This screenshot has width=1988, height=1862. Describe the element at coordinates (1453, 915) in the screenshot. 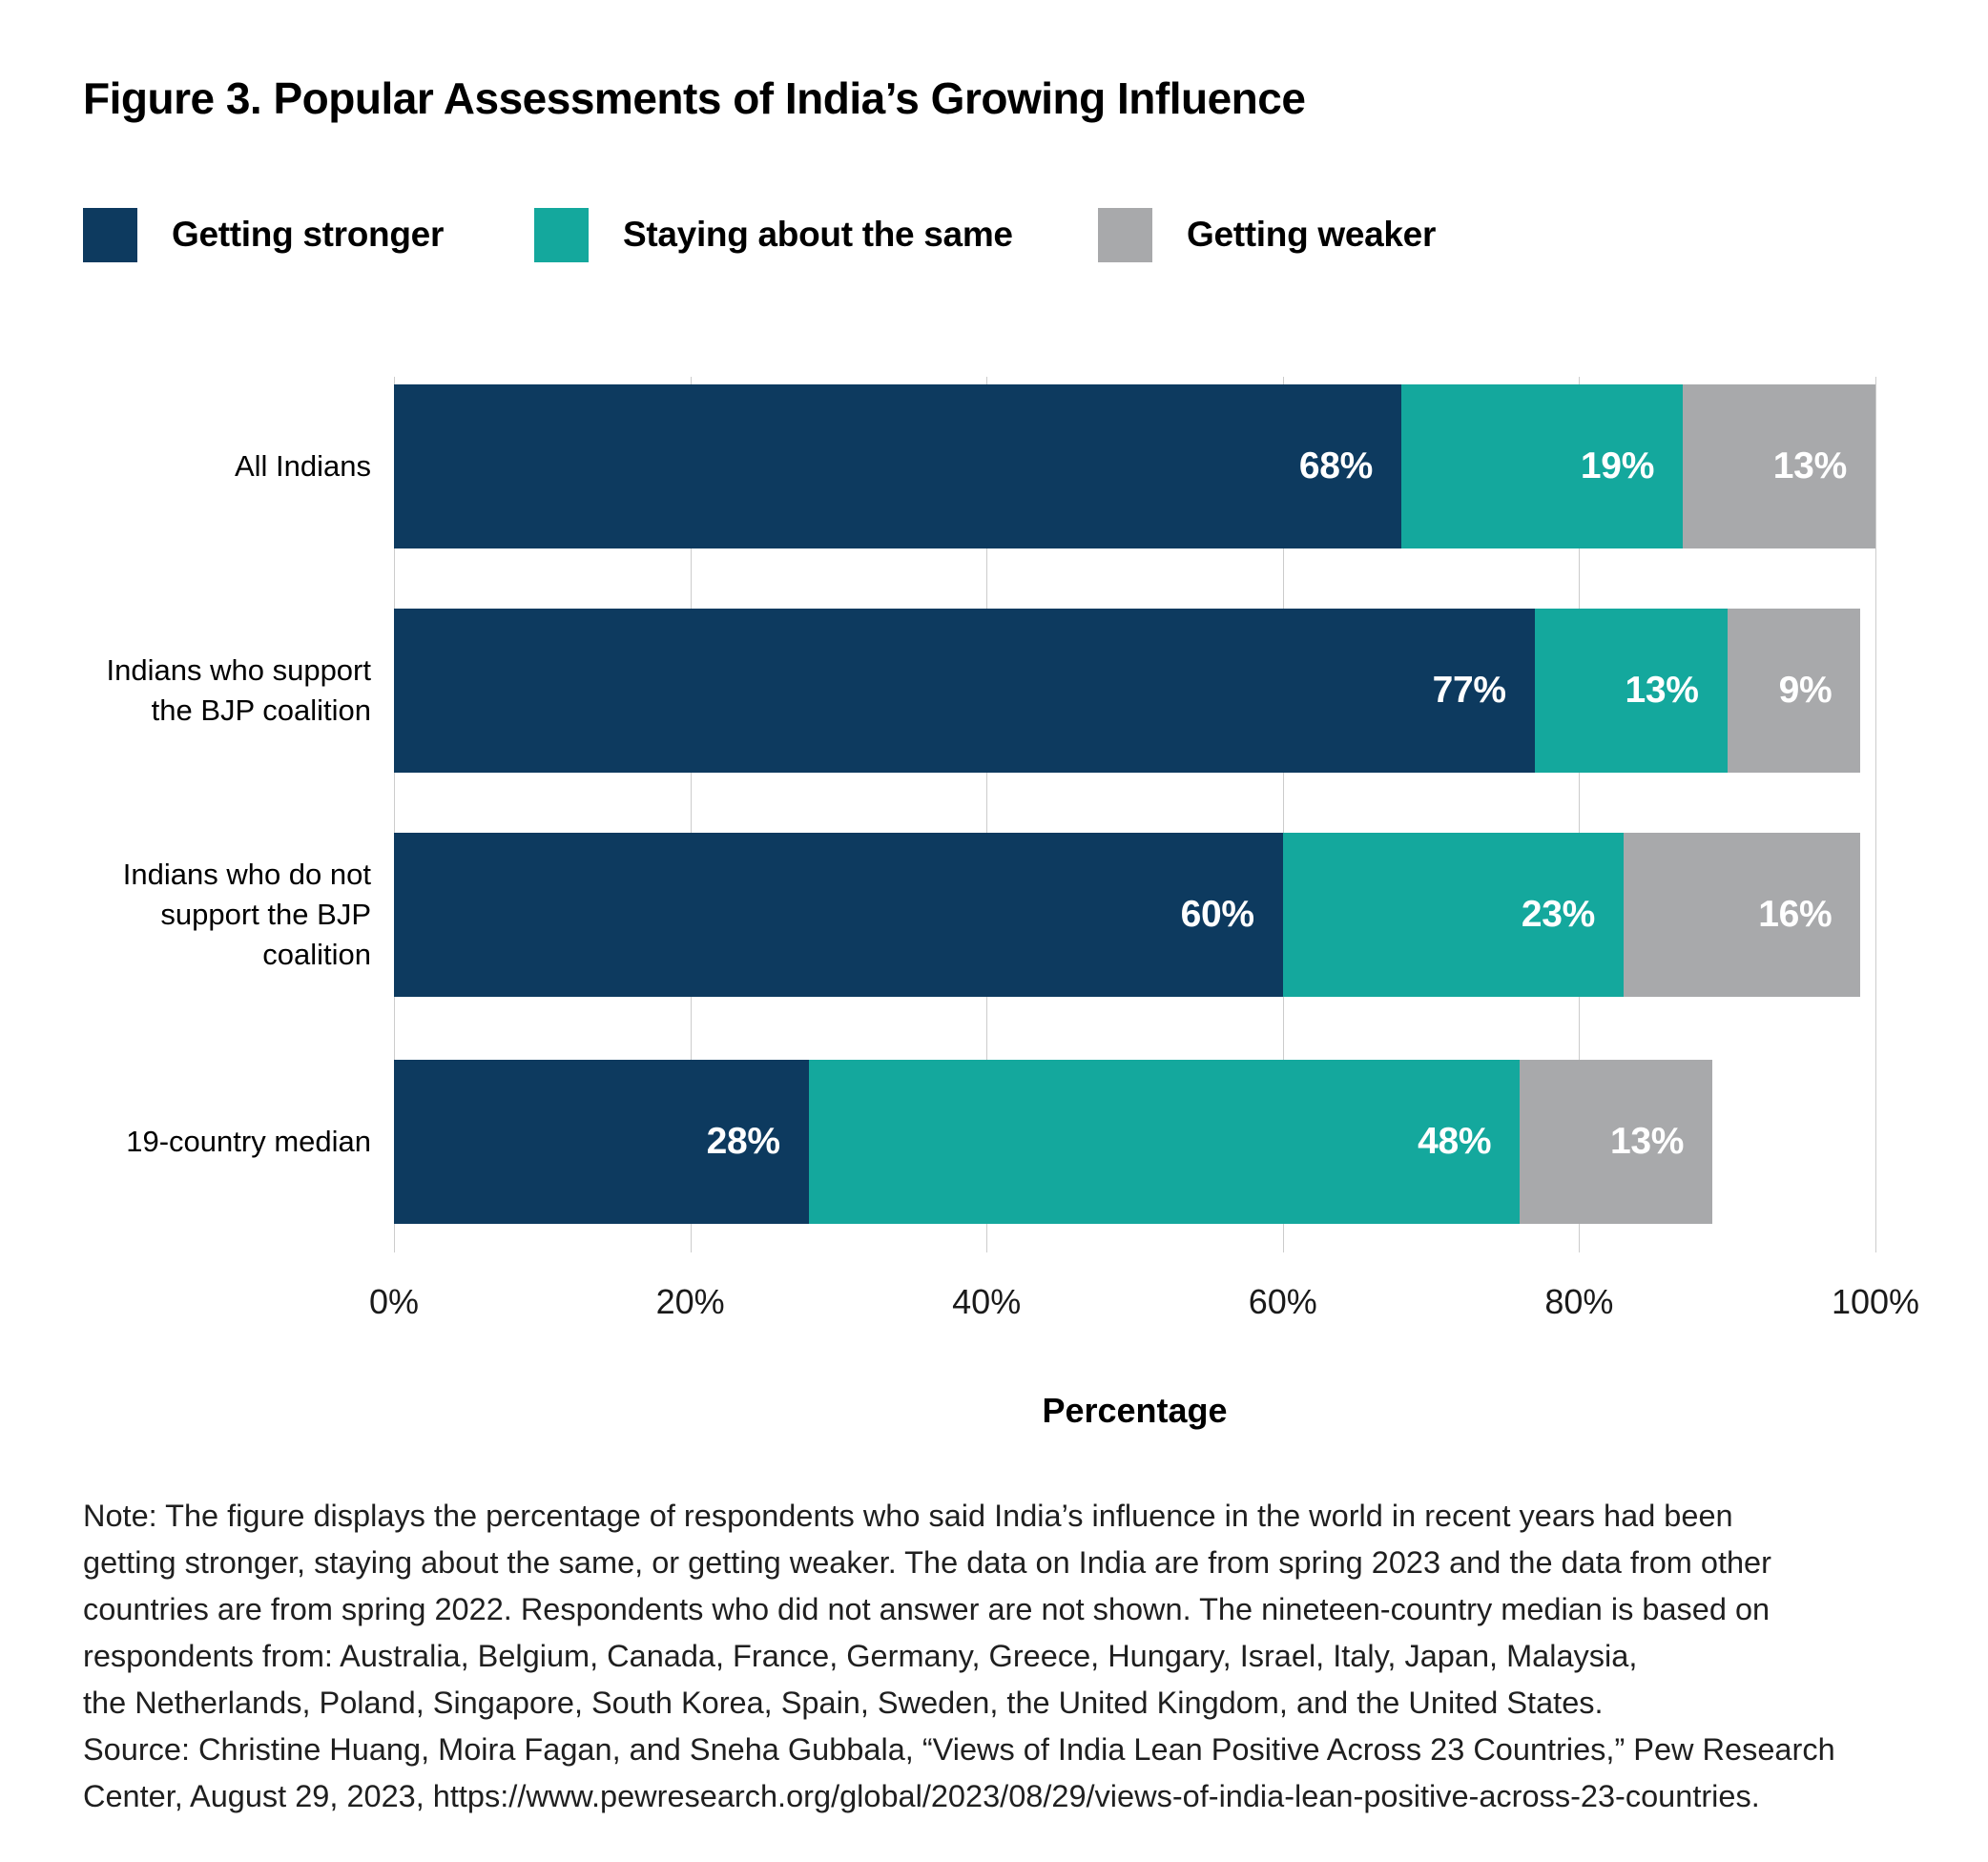

I see `segment-staying-same: 23%` at that location.